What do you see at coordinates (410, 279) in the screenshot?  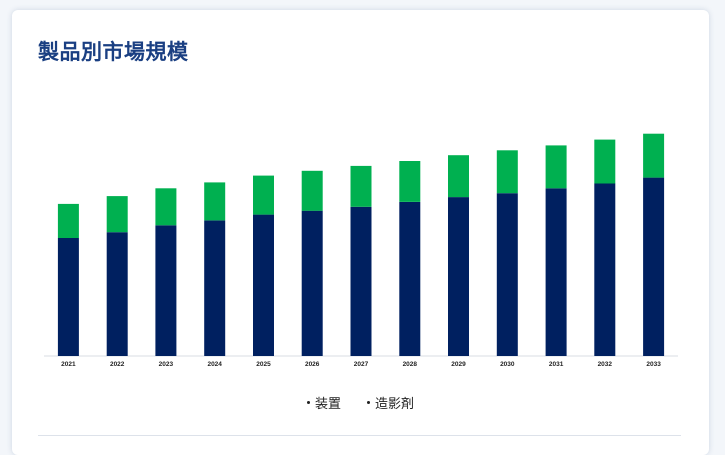 I see `bar-segment-device-2028` at bounding box center [410, 279].